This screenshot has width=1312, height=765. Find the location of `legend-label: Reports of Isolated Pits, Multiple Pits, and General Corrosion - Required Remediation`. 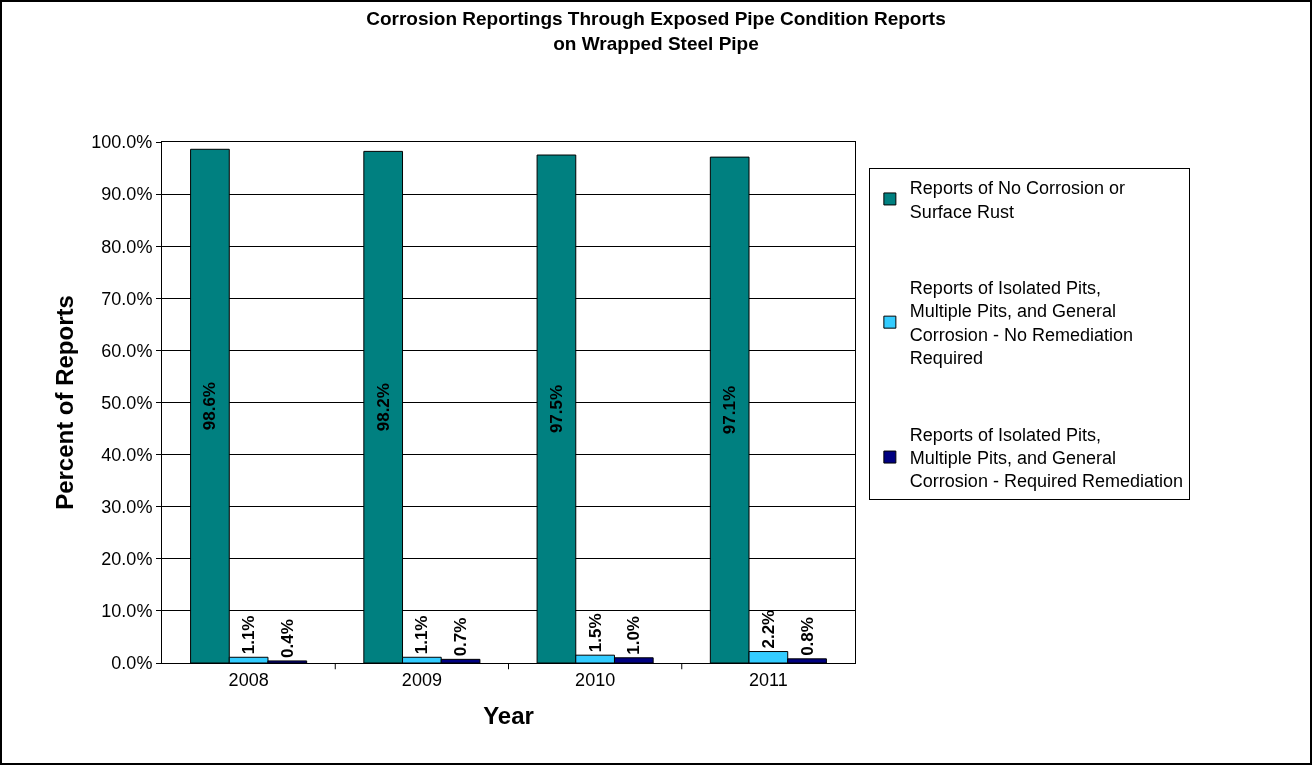

legend-label: Reports of Isolated Pits, Multiple Pits, and General Corrosion - Required Remediation is located at coordinates (1046, 458).